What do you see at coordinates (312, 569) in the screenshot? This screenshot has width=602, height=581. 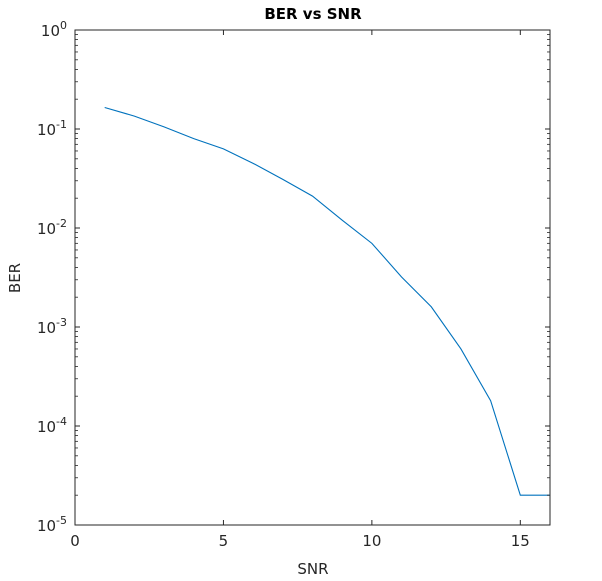 I see `x-axis-label: SNR` at bounding box center [312, 569].